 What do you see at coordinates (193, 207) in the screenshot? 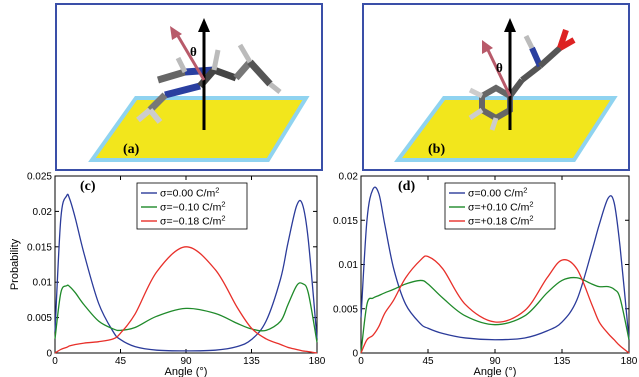
I see `legend-entry: σ=−0.10 C/m2` at bounding box center [193, 207].